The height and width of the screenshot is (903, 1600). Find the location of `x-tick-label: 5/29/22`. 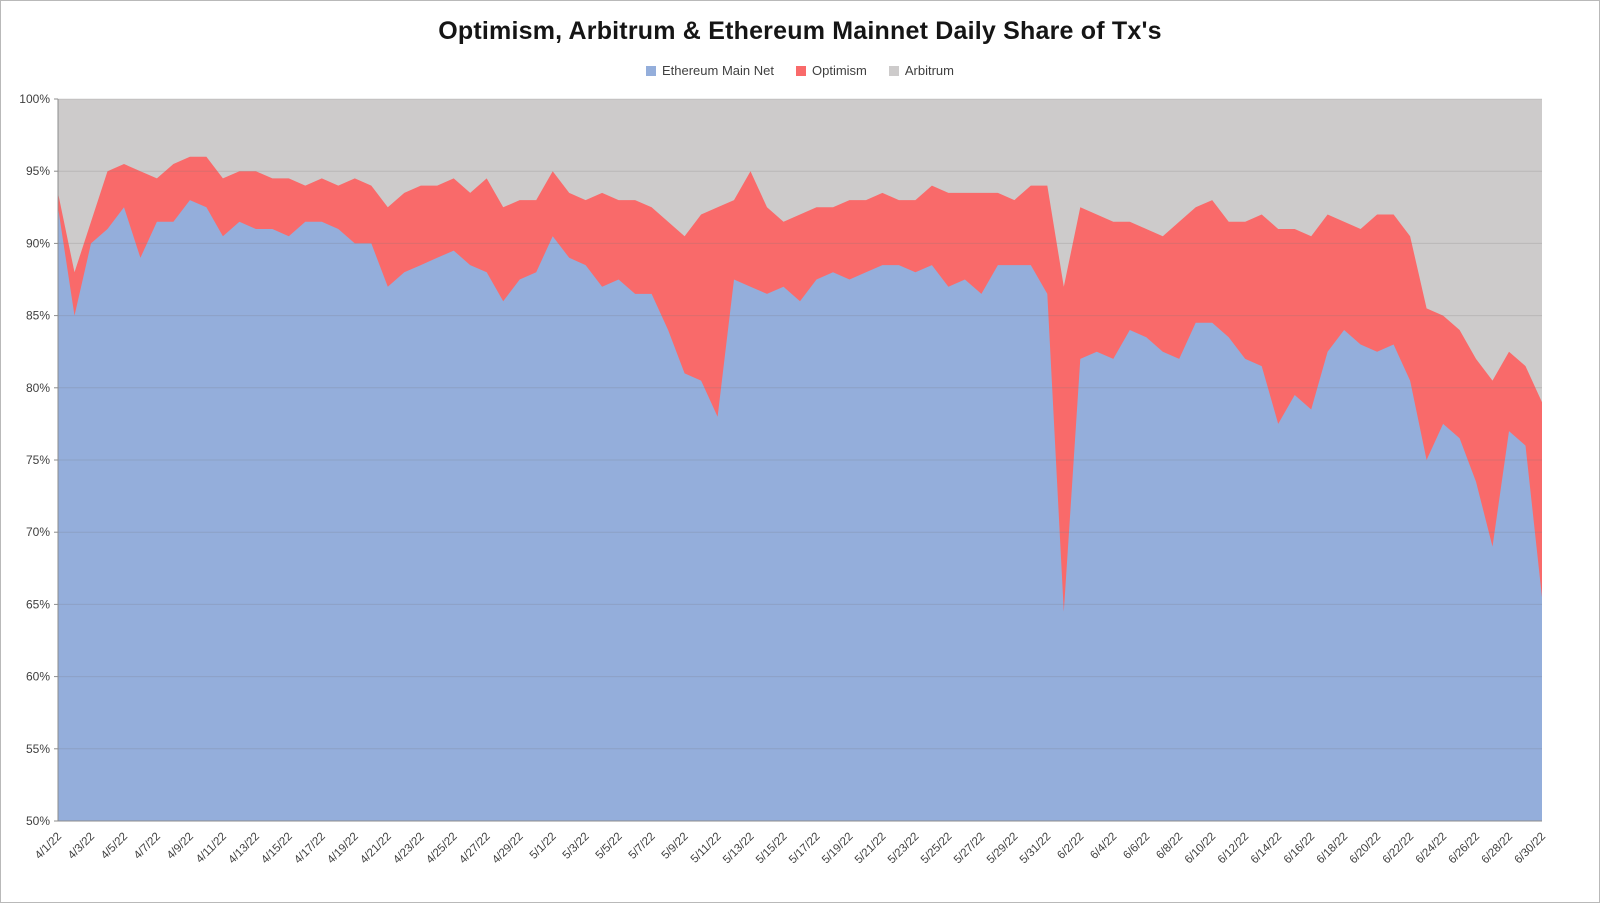

x-tick-label: 5/29/22 is located at coordinates (1003, 849).